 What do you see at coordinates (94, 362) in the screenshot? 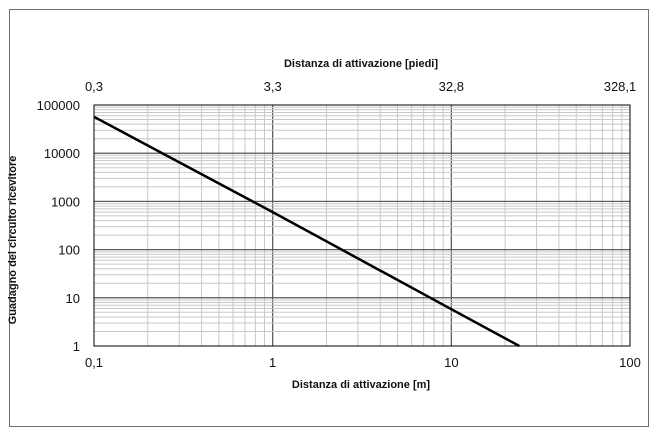
I see `x-tick-label: 0,1` at bounding box center [94, 362].